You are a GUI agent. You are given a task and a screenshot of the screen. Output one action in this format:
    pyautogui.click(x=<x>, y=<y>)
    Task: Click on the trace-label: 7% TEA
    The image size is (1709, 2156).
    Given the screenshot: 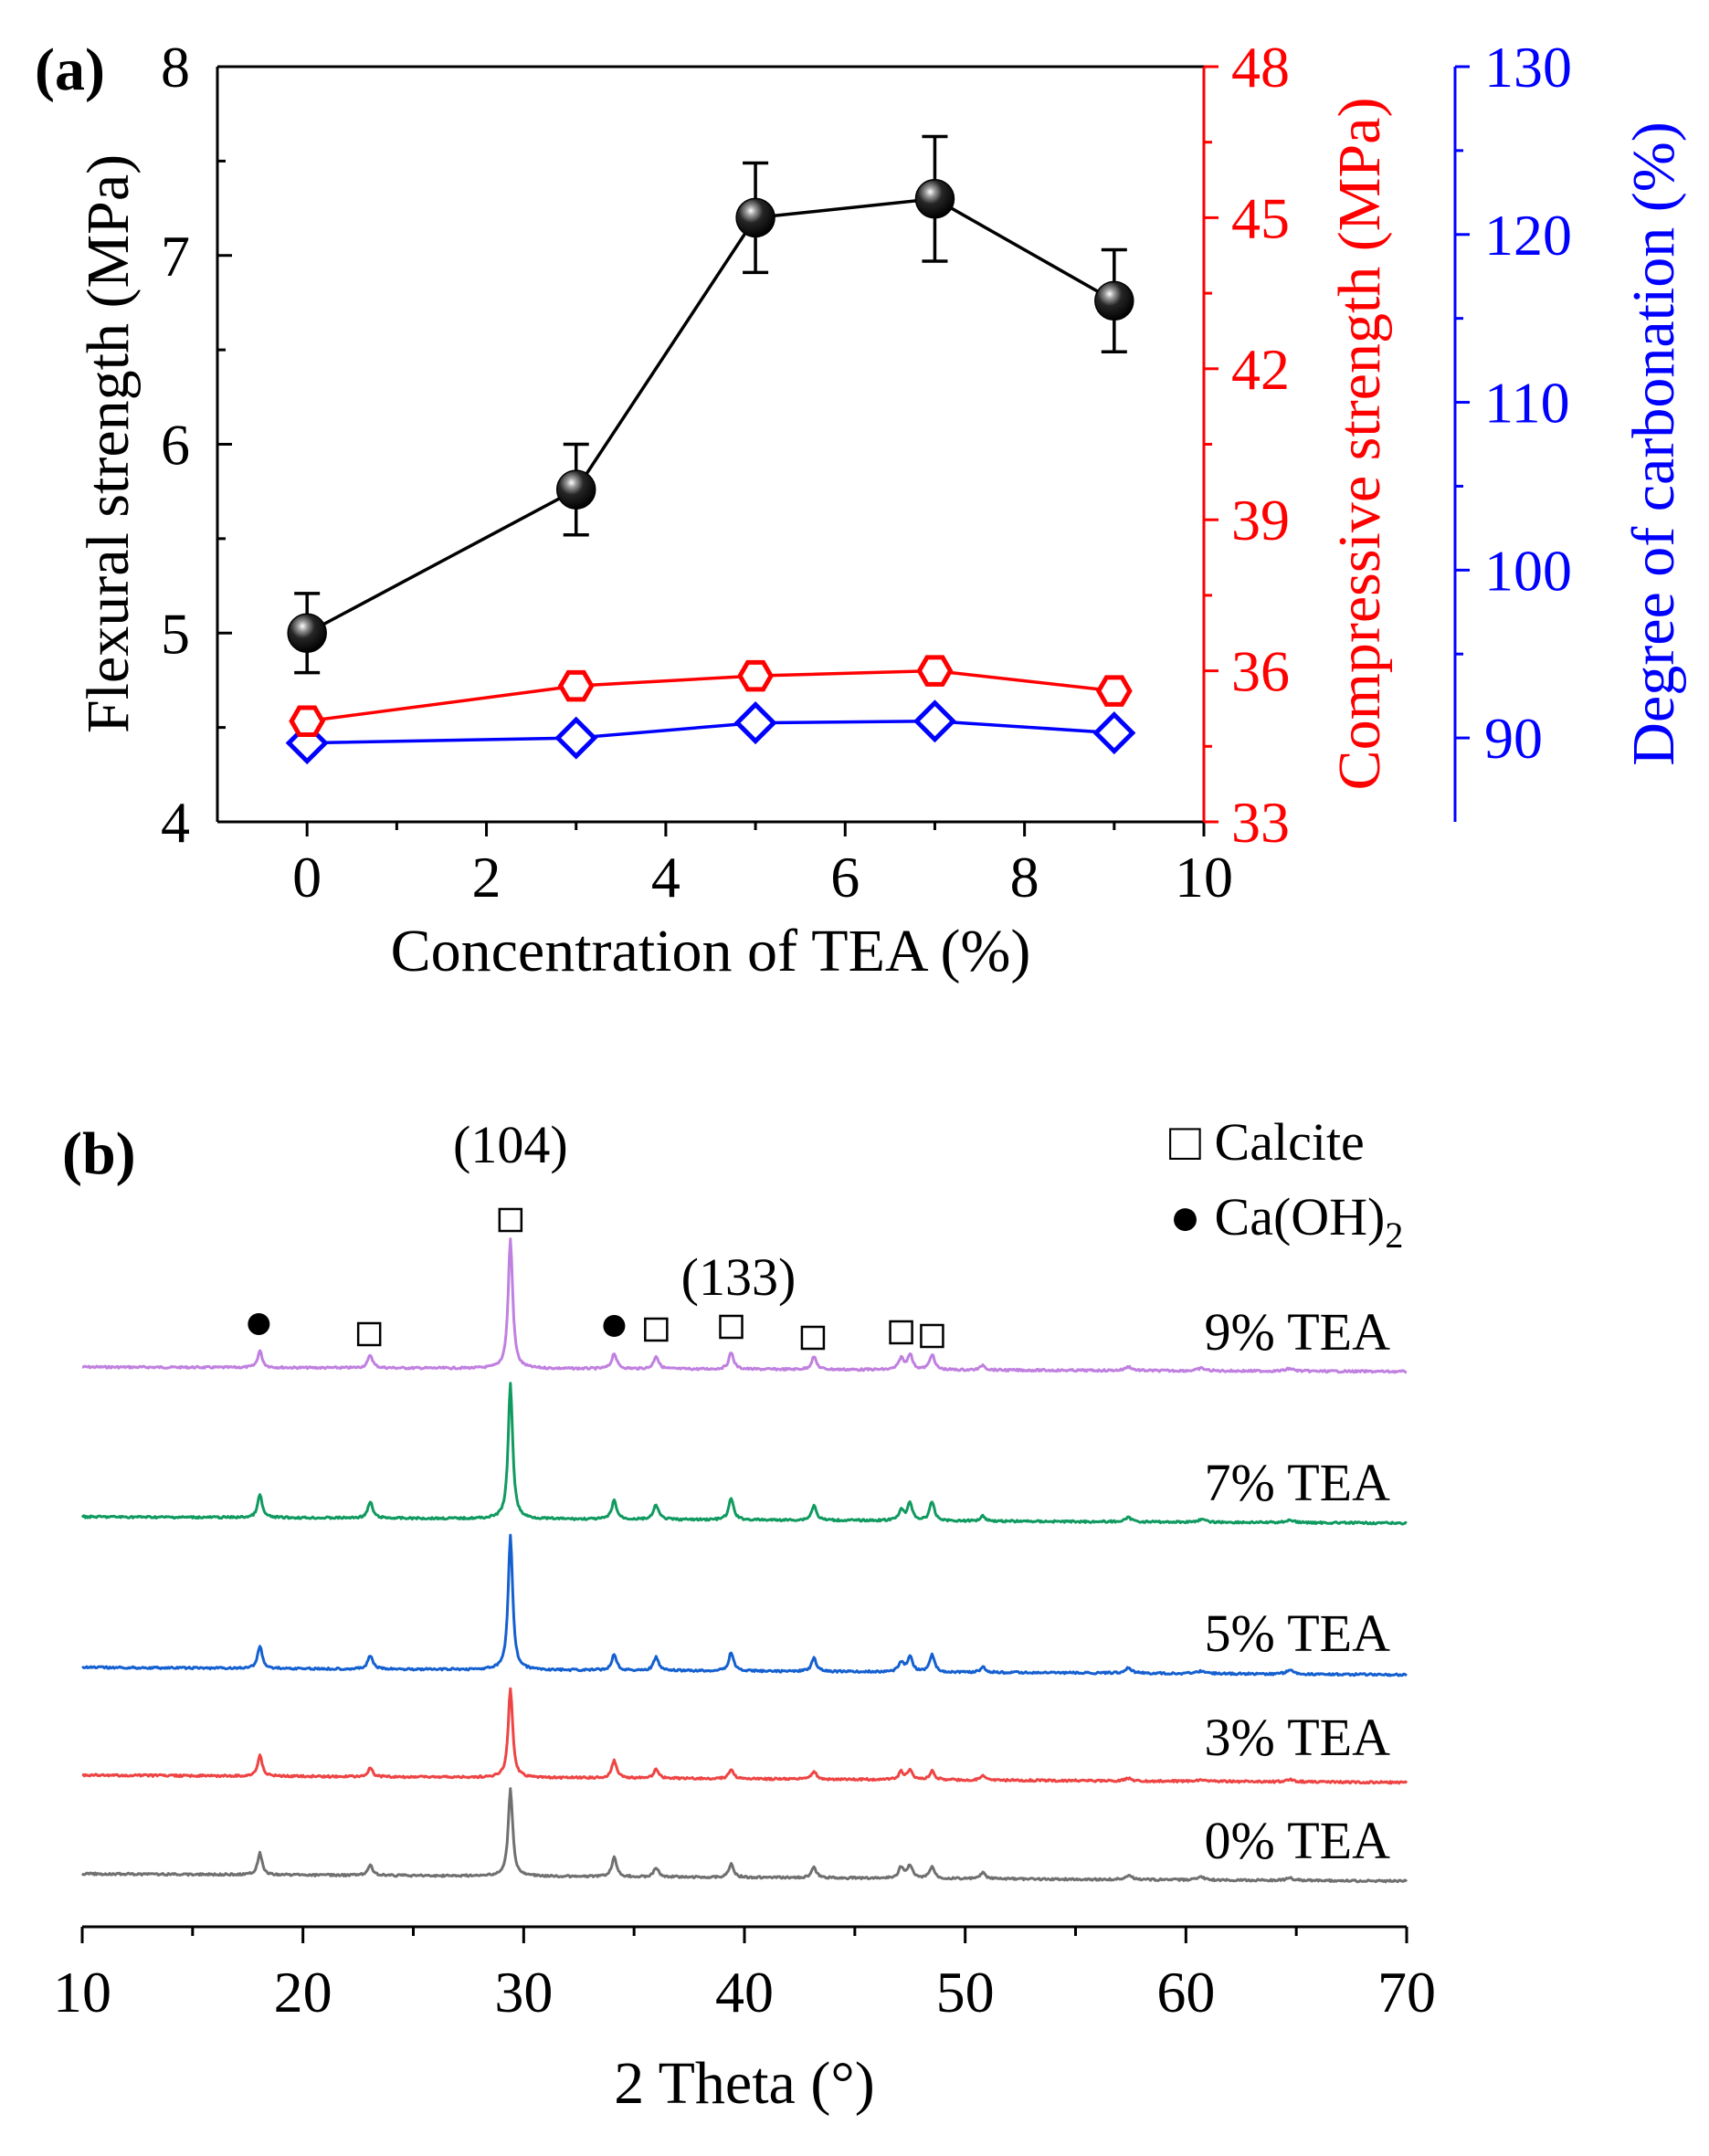 What is the action you would take?
    pyautogui.click(x=1297, y=1482)
    